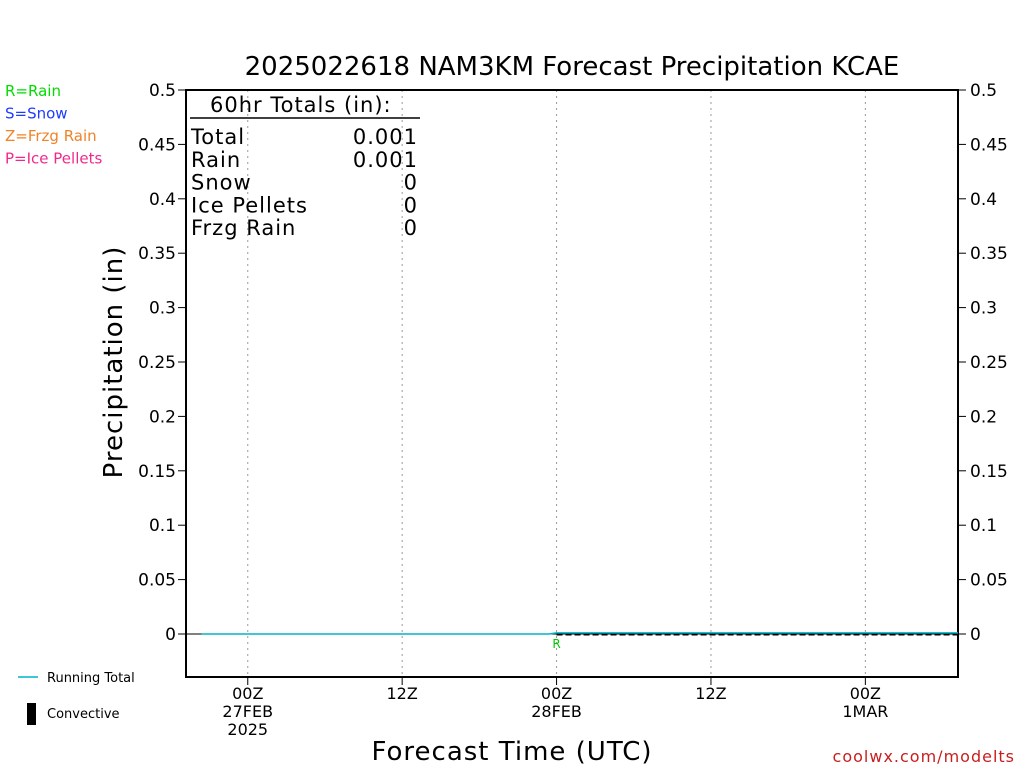 The width and height of the screenshot is (1024, 768). Describe the element at coordinates (162, 91) in the screenshot. I see `y-tick-label-left: 0.5` at that location.